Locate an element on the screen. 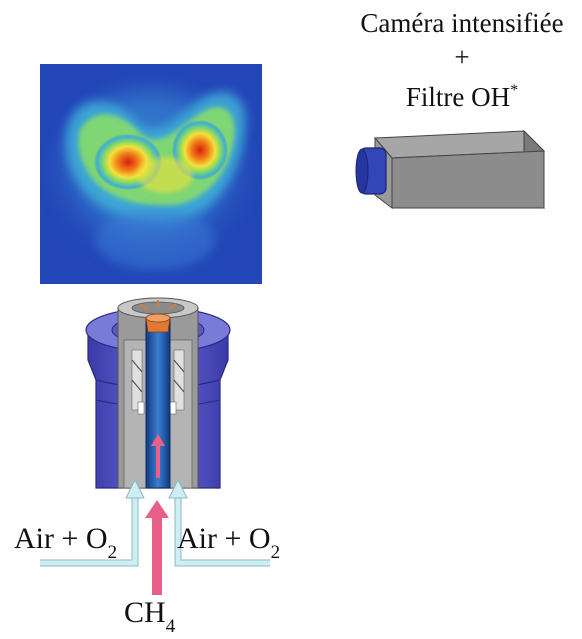 The width and height of the screenshot is (582, 639). camera-icon is located at coordinates (450, 169).